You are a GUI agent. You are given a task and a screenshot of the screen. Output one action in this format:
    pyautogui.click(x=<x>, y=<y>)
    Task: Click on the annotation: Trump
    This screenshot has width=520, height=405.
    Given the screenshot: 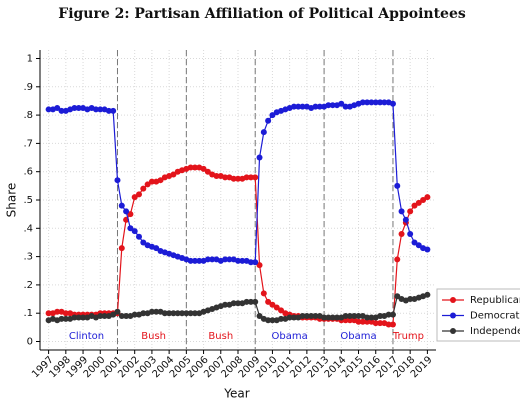 What is the action you would take?
    pyautogui.click(x=408, y=336)
    